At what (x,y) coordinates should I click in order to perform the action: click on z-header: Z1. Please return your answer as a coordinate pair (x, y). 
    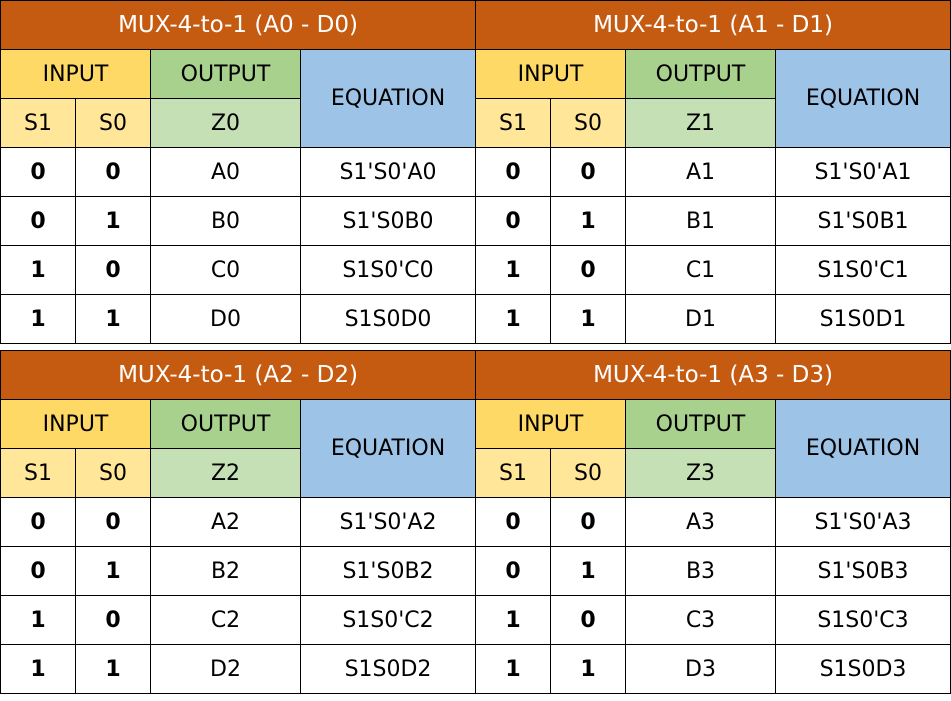
    Looking at the image, I should click on (700, 123).